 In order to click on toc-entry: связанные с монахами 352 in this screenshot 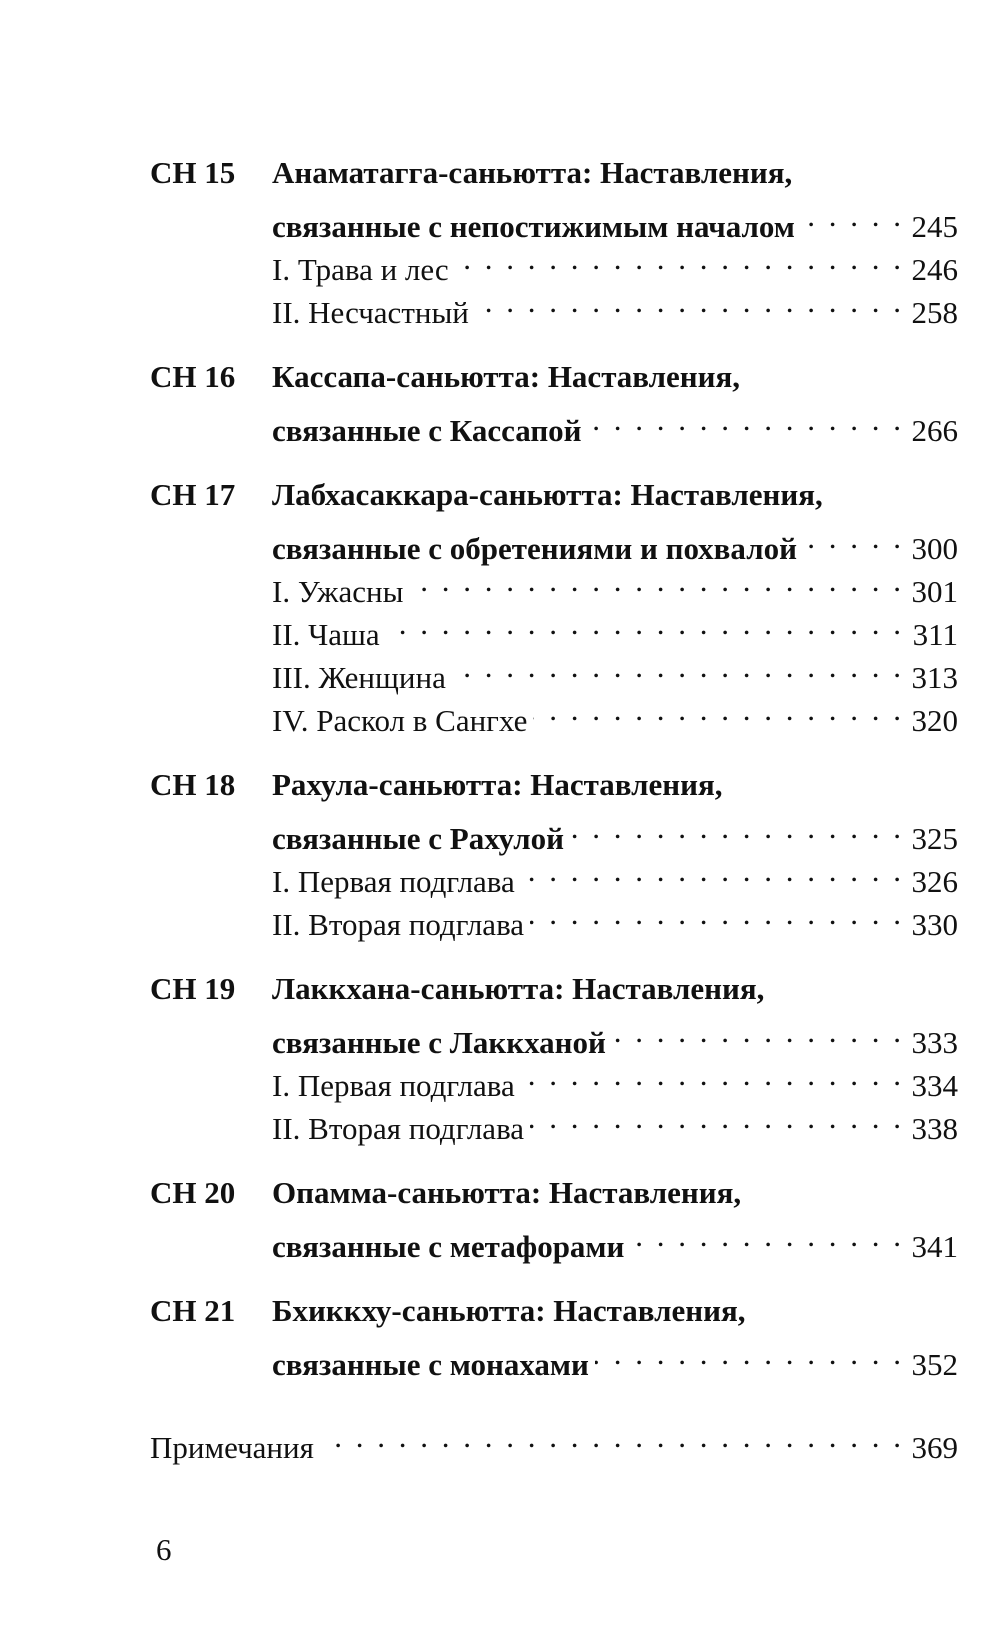, I will do `click(554, 1357)`.